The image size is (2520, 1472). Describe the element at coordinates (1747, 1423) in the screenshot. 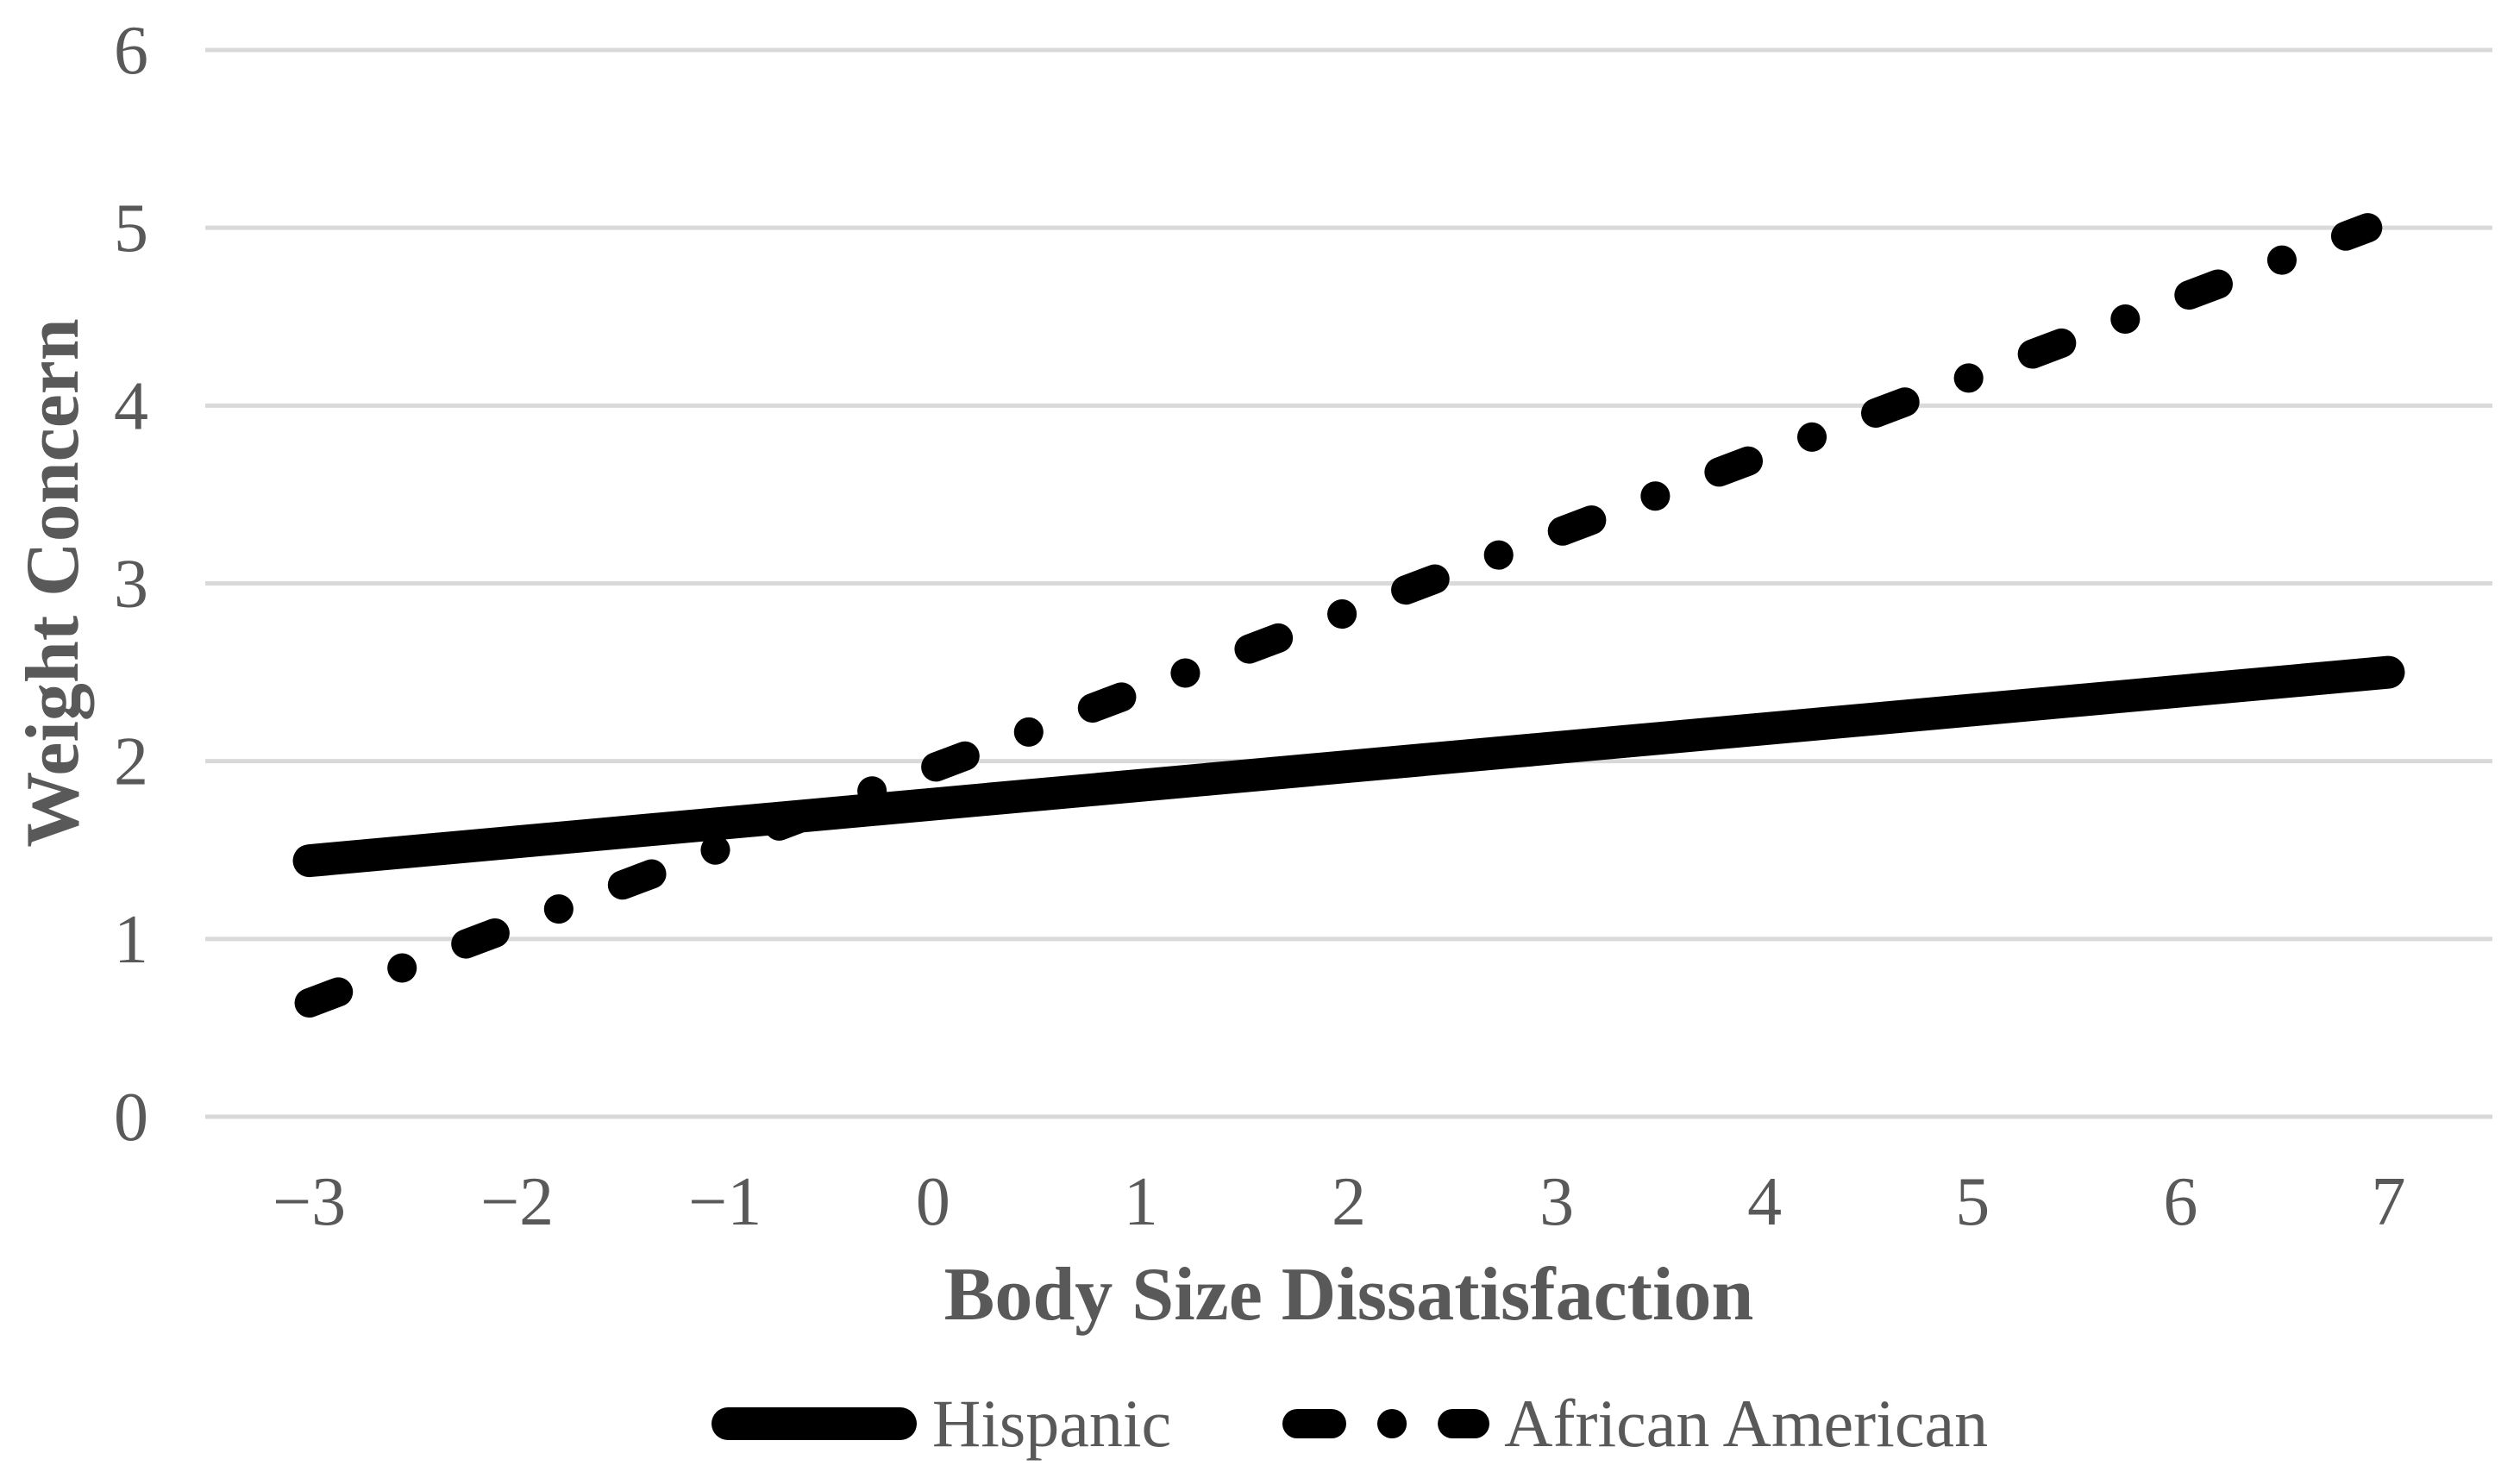

I see `legend-label-african-american: African American` at that location.